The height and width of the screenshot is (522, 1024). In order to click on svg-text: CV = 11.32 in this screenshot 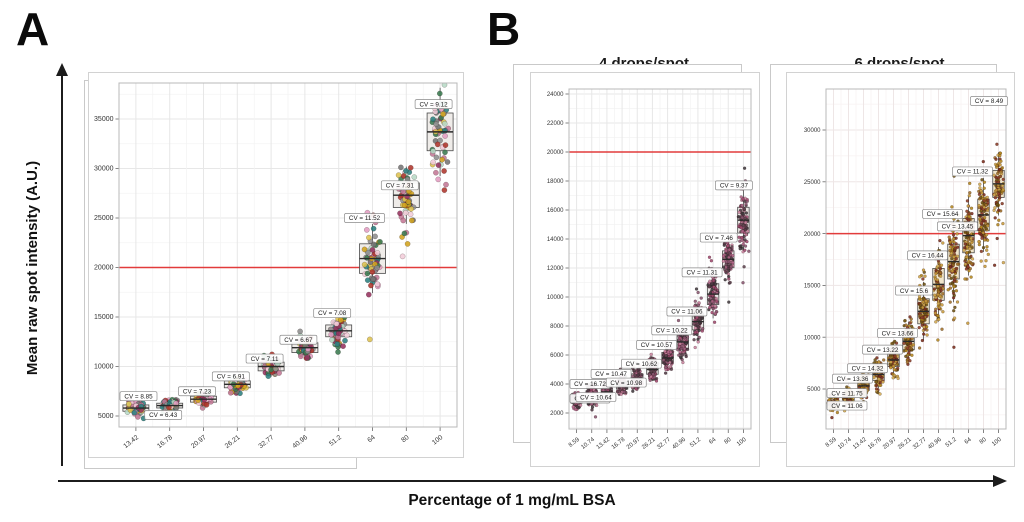, I will do `click(973, 172)`.